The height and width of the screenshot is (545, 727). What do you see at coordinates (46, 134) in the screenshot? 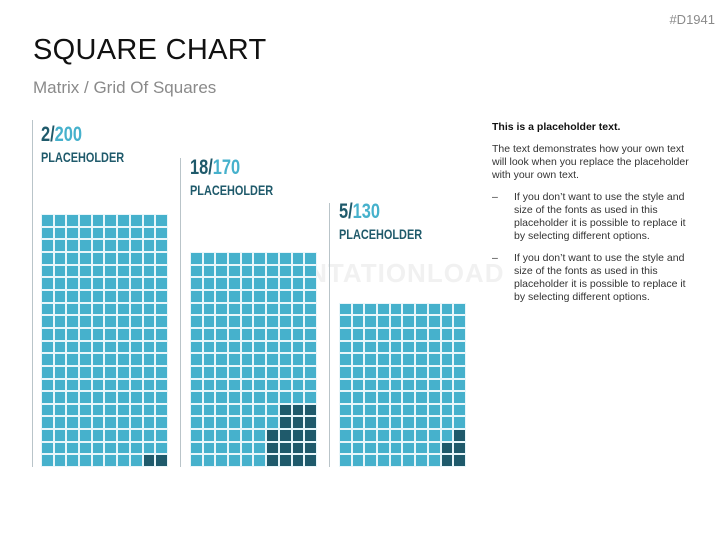
I see `highlight-count: 2` at bounding box center [46, 134].